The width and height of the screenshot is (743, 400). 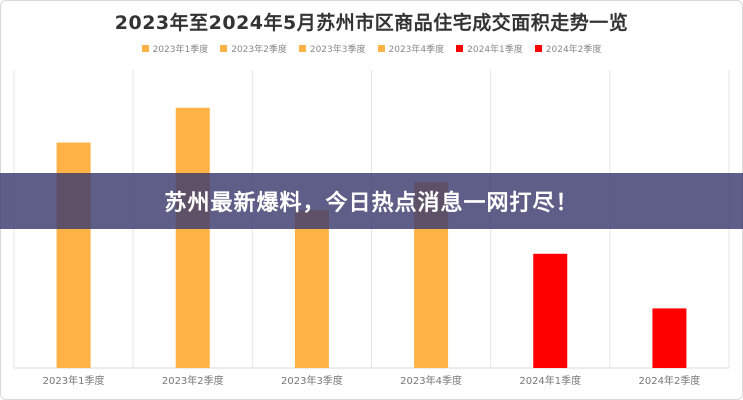 What do you see at coordinates (431, 380) in the screenshot?
I see `x-tick-label: 2023年4季度` at bounding box center [431, 380].